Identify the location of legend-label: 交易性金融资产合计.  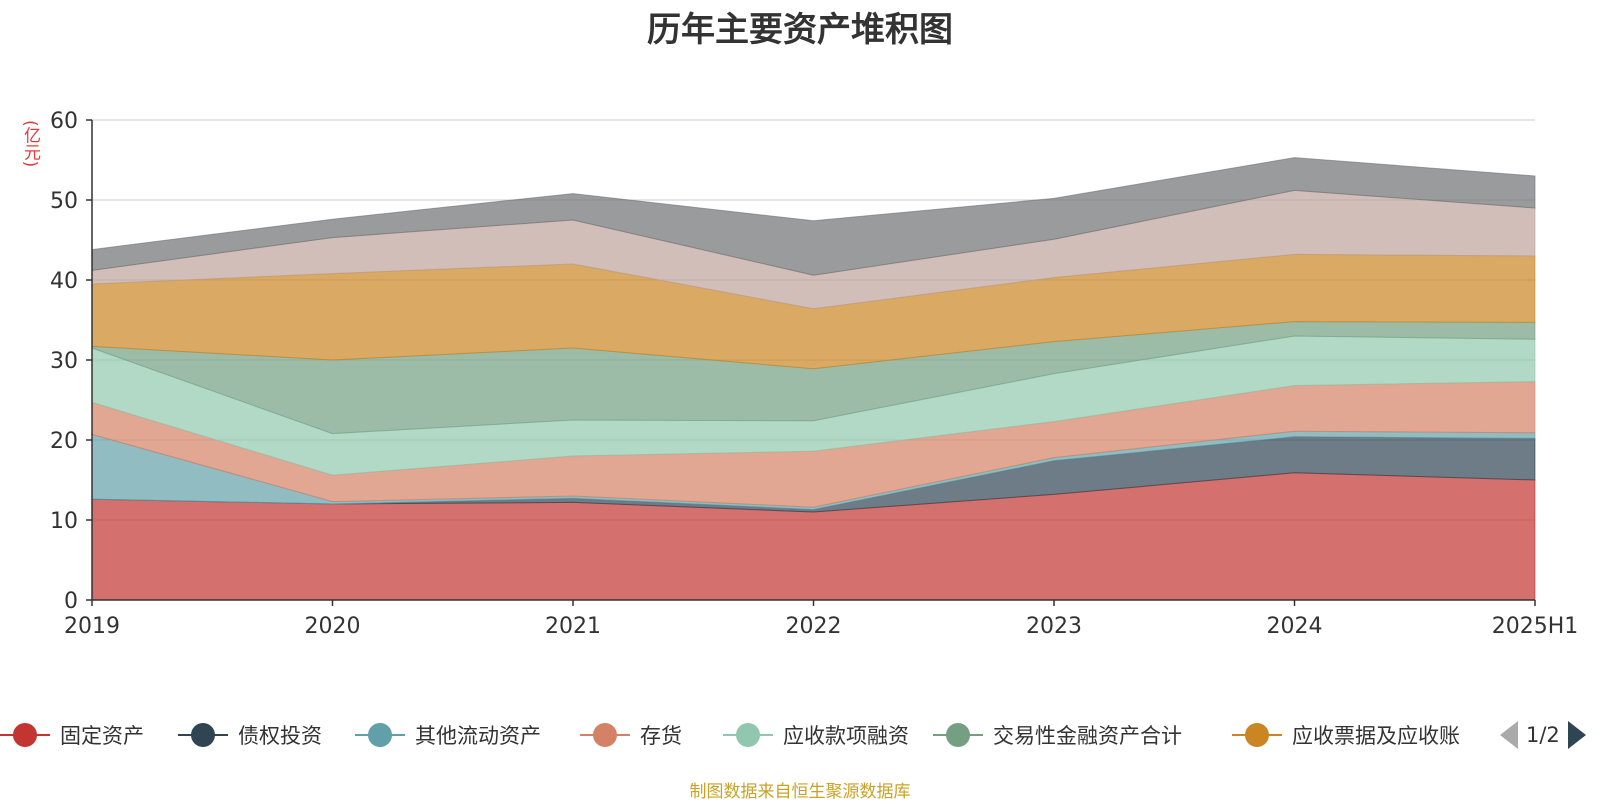
(1087, 736).